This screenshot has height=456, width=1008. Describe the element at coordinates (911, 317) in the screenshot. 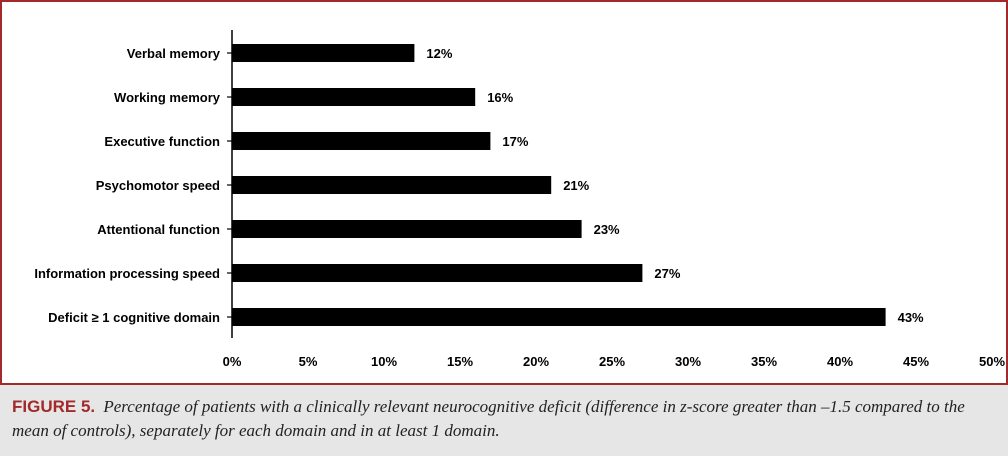

I see `data-label: 43%` at that location.